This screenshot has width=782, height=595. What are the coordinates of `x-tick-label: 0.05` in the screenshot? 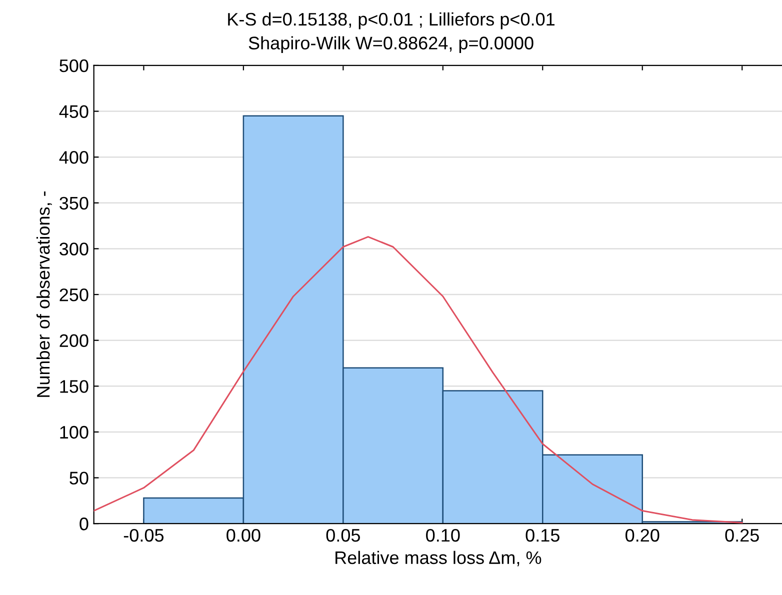 It's located at (343, 535).